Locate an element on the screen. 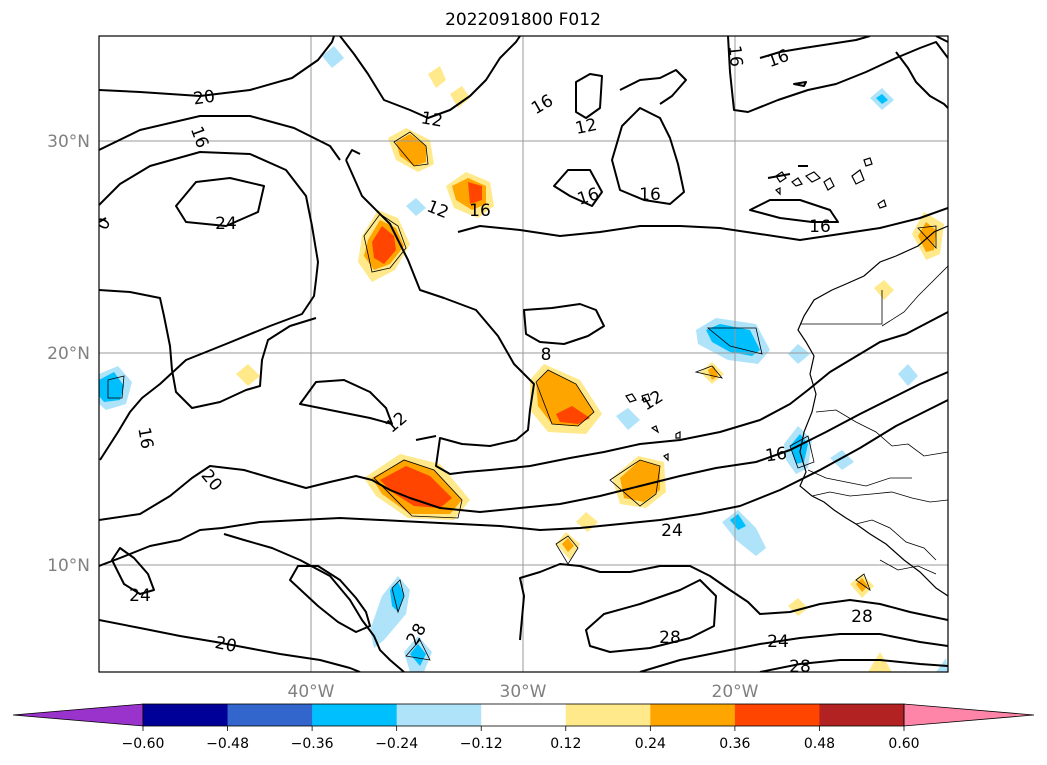 This screenshot has width=1047, height=765. lat-label-20n: 20°N is located at coordinates (68, 354).